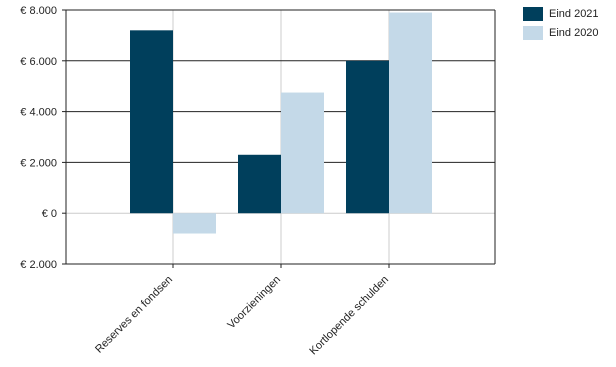 This screenshot has height=367, width=616. I want to click on x-category-label: Reserves en fondsen, so click(134, 315).